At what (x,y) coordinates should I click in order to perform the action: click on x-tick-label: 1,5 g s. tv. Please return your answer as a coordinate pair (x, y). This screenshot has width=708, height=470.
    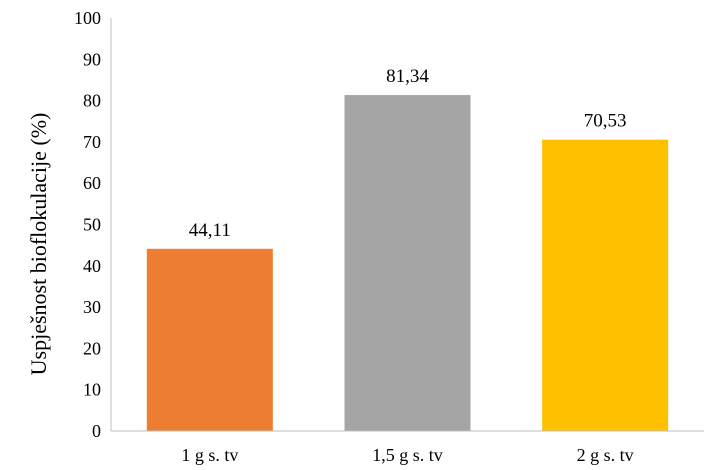
    Looking at the image, I should click on (407, 455).